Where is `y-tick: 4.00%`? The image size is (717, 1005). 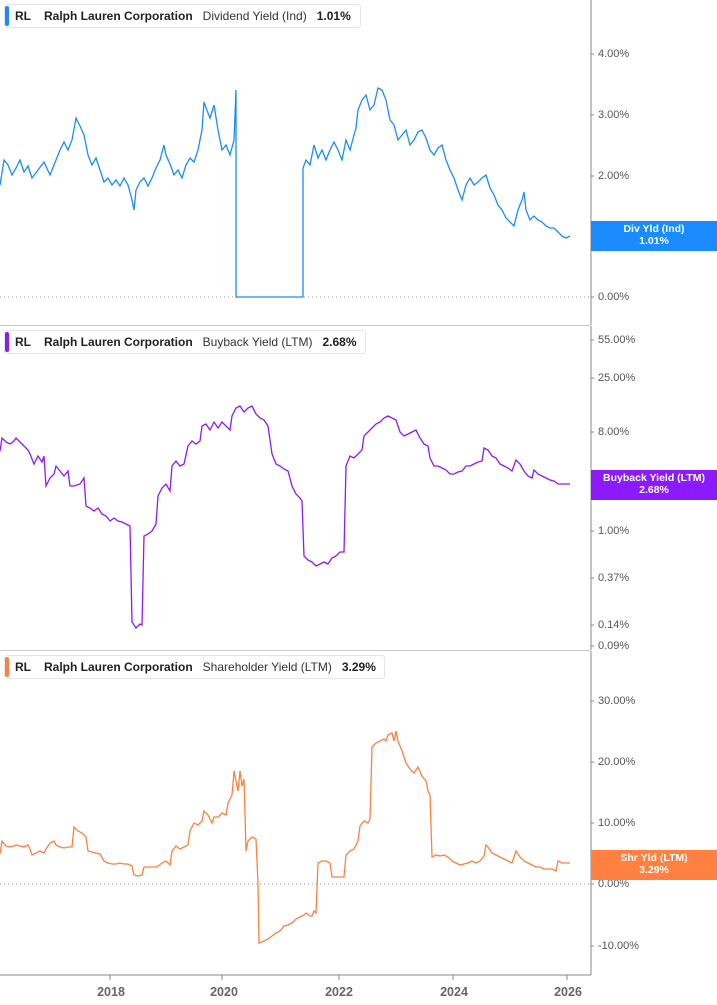
y-tick: 4.00% is located at coordinates (614, 54).